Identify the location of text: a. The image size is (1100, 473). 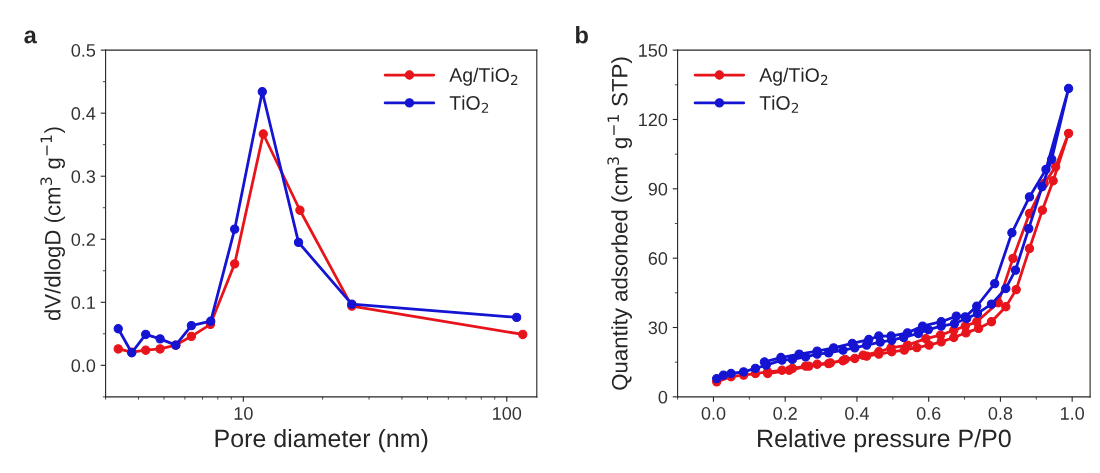
(30, 37).